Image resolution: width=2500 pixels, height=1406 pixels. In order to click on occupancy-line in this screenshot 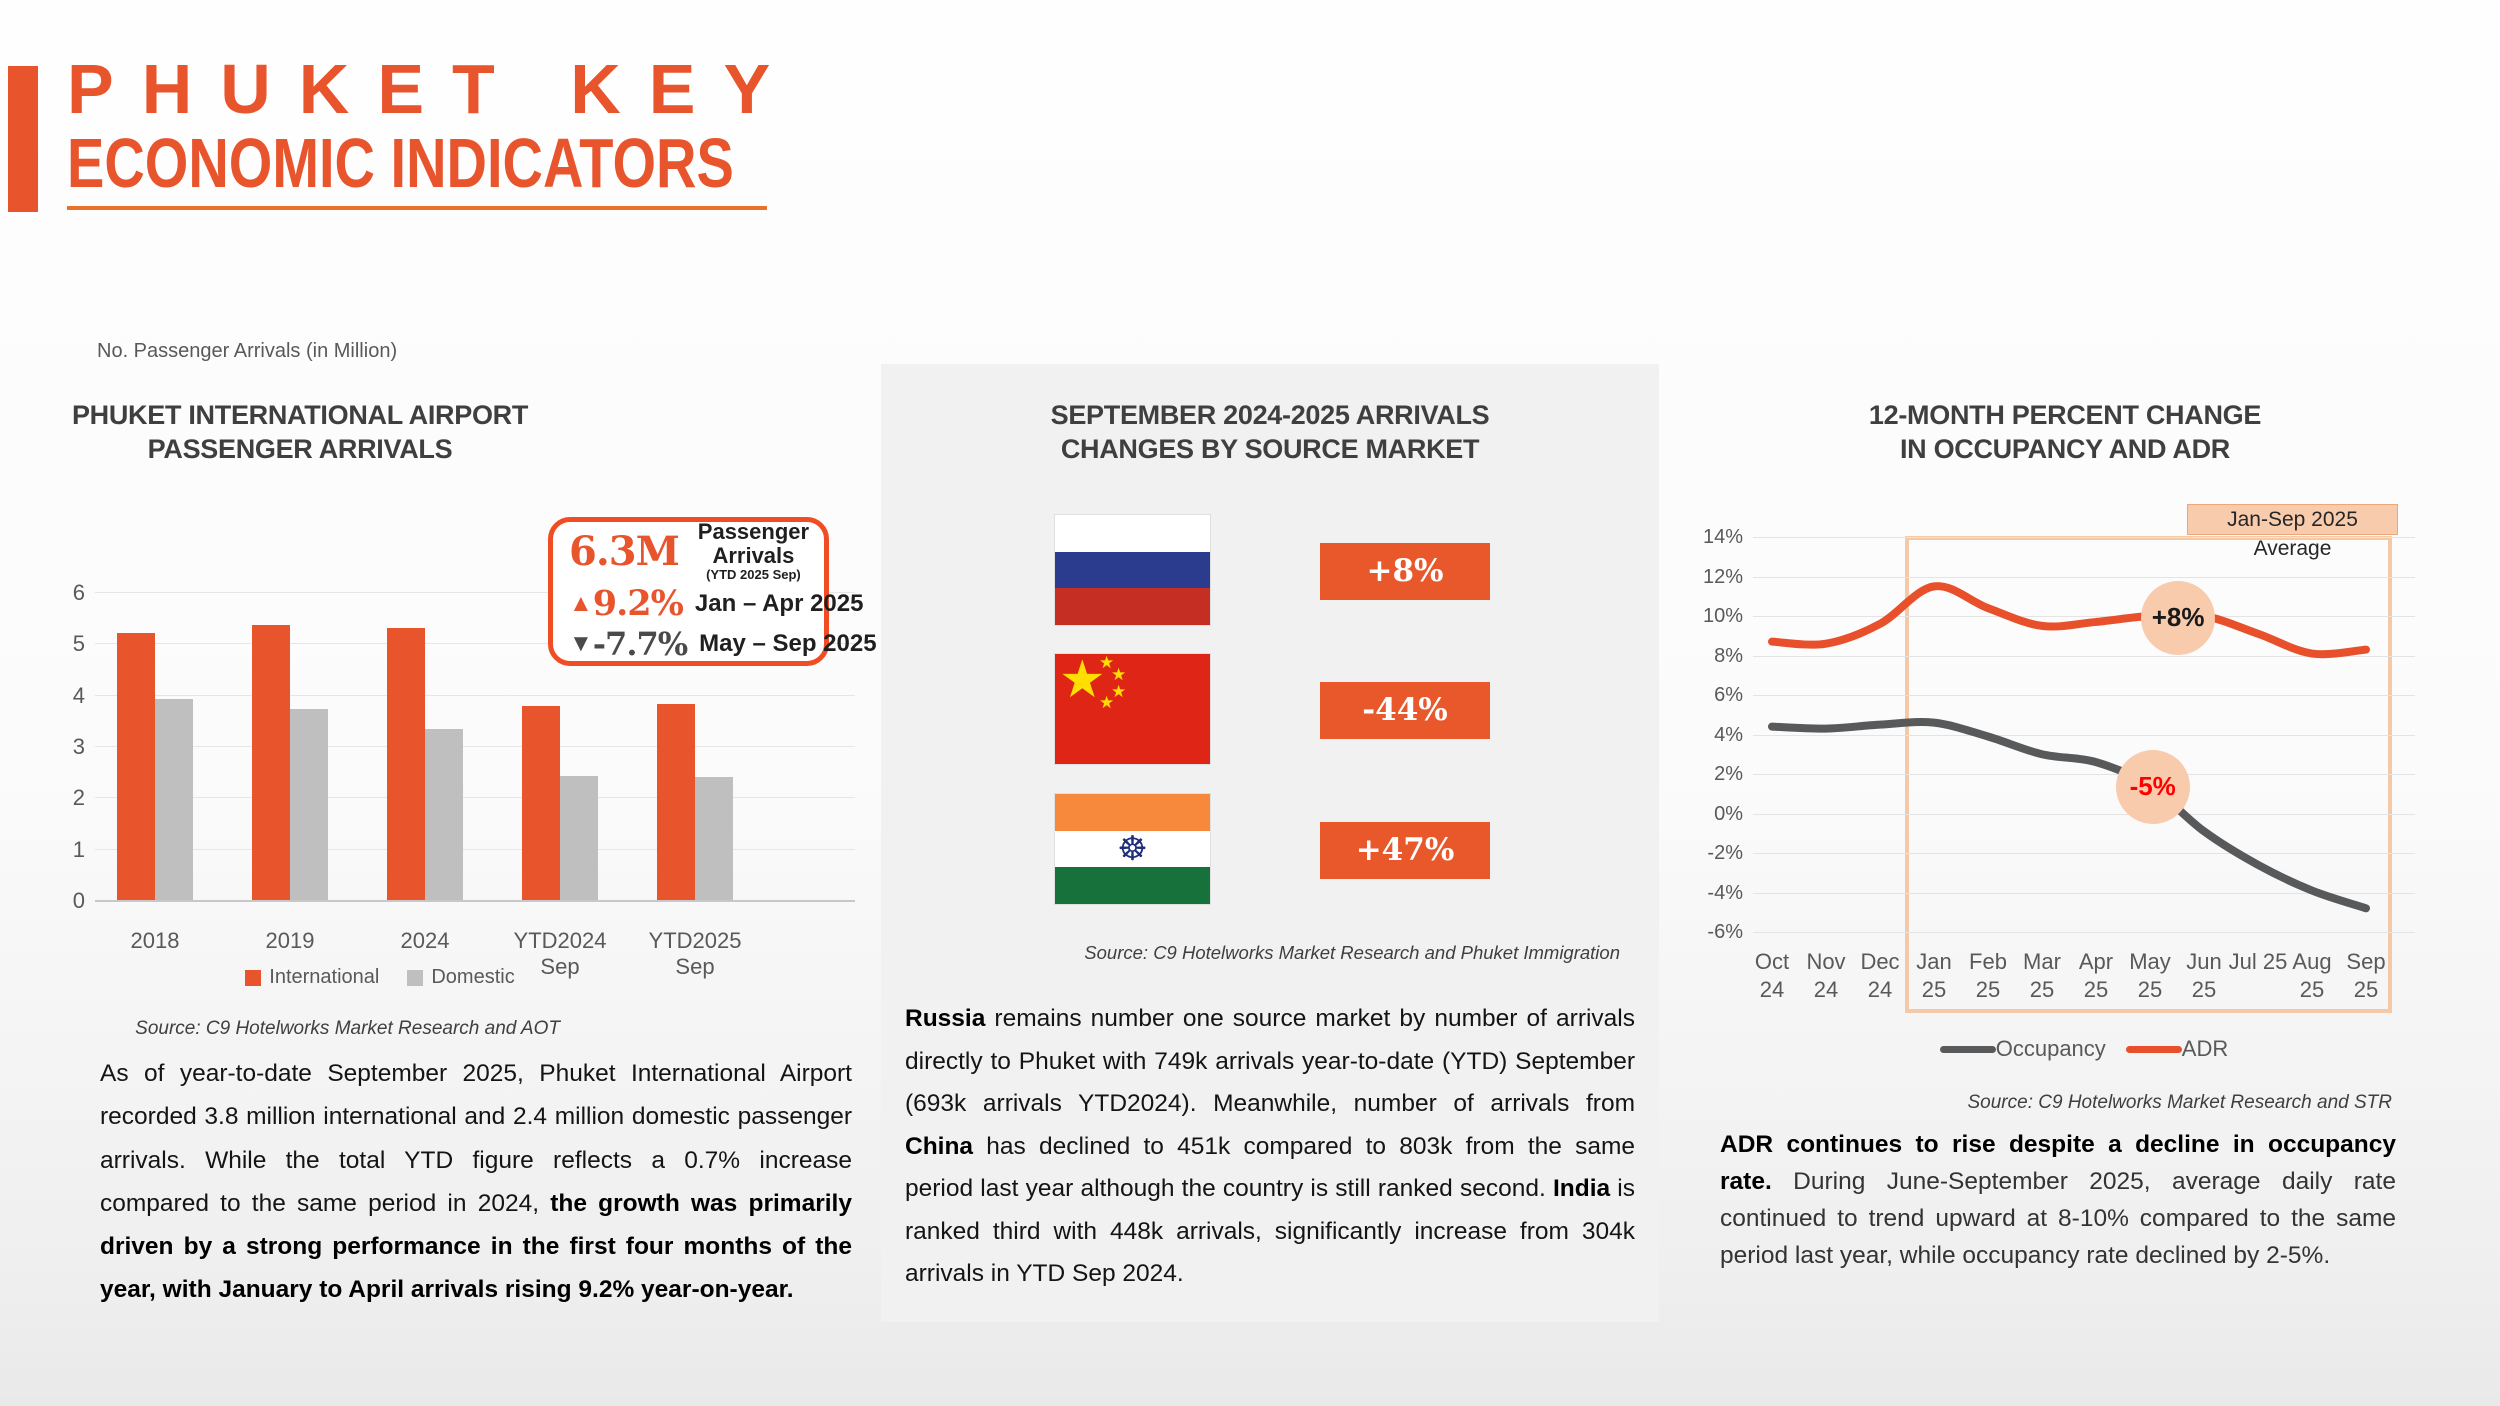, I will do `click(2069, 815)`.